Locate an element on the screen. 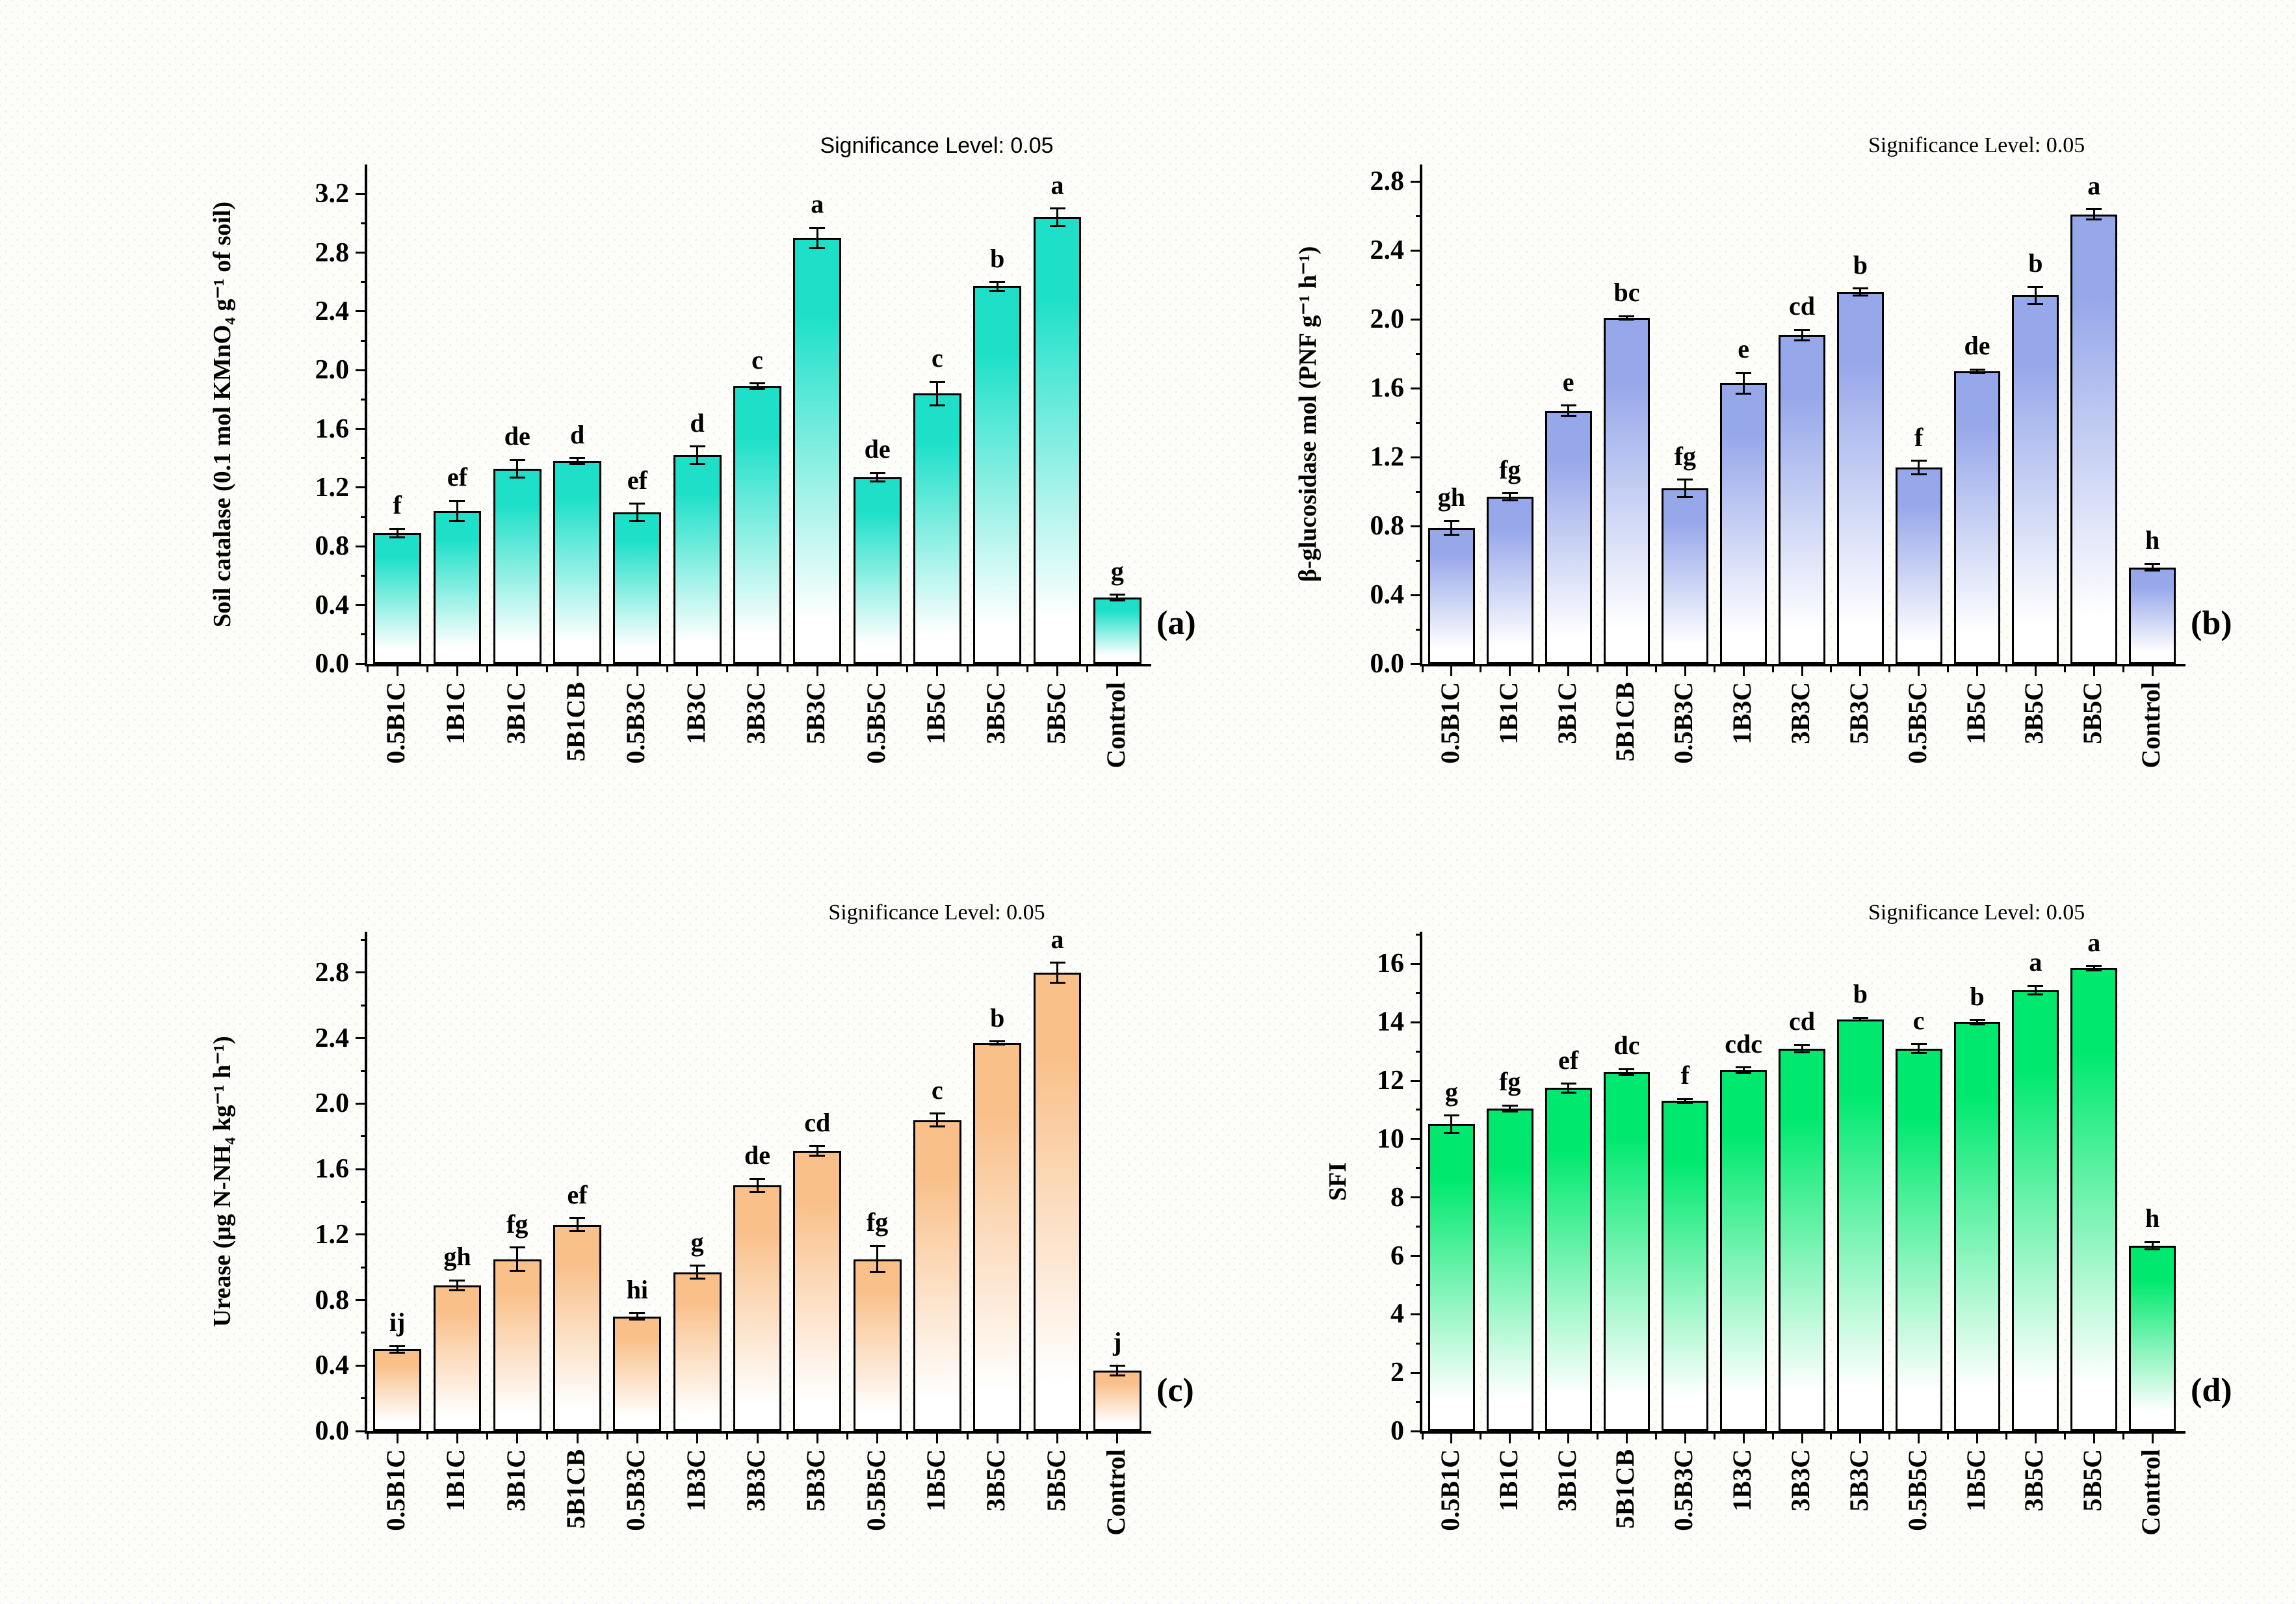 Image resolution: width=2296 pixels, height=1604 pixels. sig-letter: cd is located at coordinates (817, 1122).